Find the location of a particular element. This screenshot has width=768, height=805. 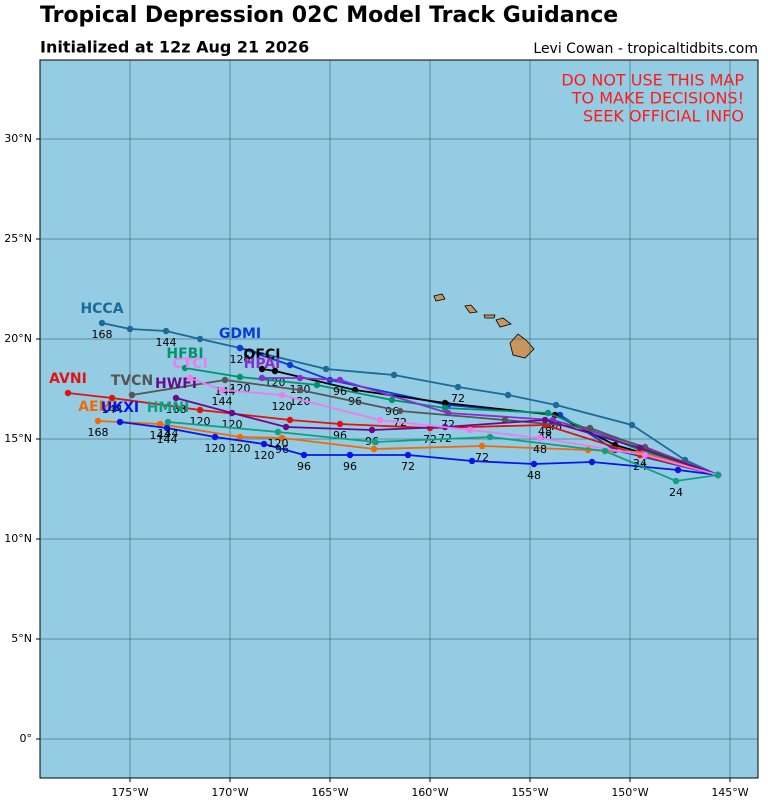

y-tick-label: 20°N is located at coordinates (18, 338).